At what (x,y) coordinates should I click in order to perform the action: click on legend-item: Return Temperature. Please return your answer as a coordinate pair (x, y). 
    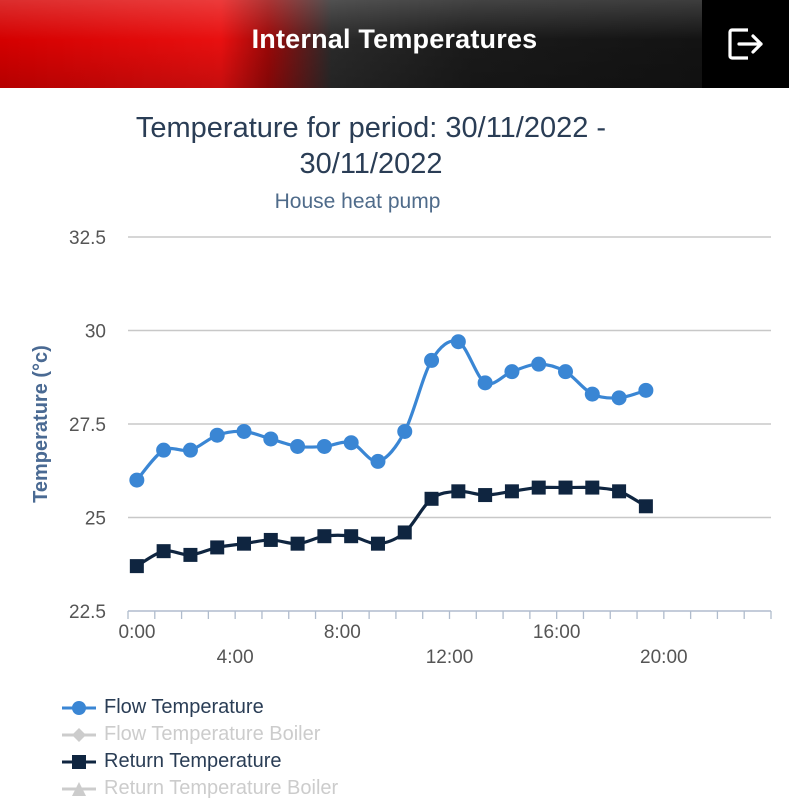
    Looking at the image, I should click on (200, 761).